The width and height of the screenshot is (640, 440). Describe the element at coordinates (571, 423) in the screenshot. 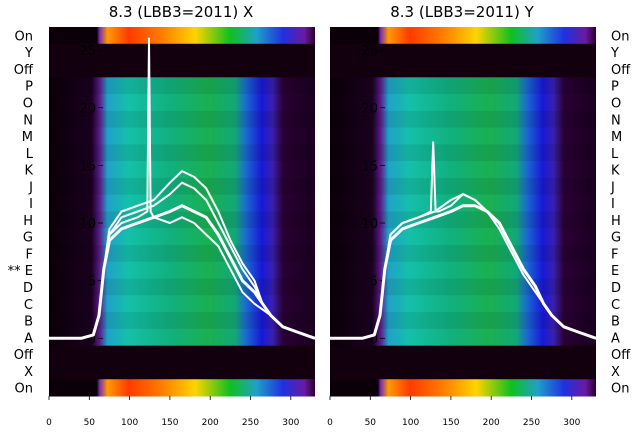

I see `x-tick-label: 300` at that location.